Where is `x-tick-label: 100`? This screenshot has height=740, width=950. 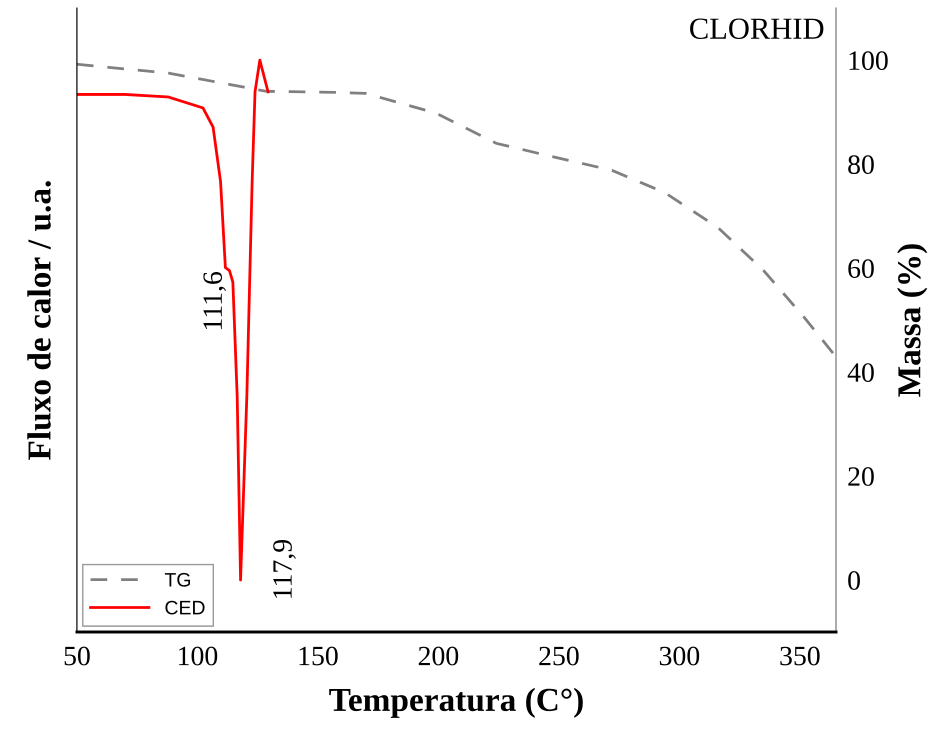
x-tick-label: 100 is located at coordinates (198, 656).